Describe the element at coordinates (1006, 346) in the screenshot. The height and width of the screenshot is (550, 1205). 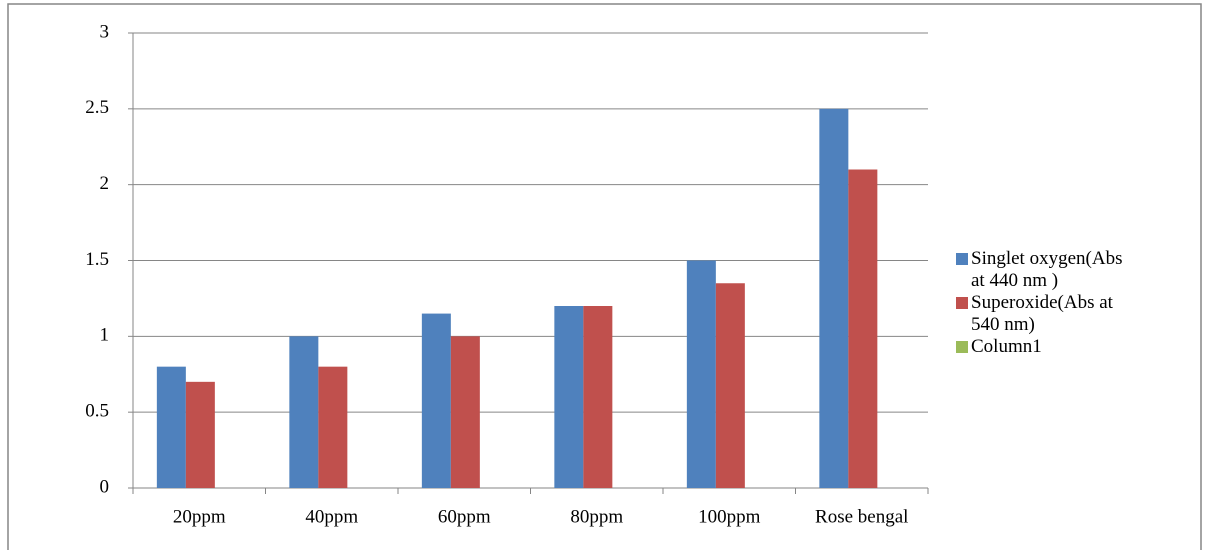
I see `legend-label: Column1` at that location.